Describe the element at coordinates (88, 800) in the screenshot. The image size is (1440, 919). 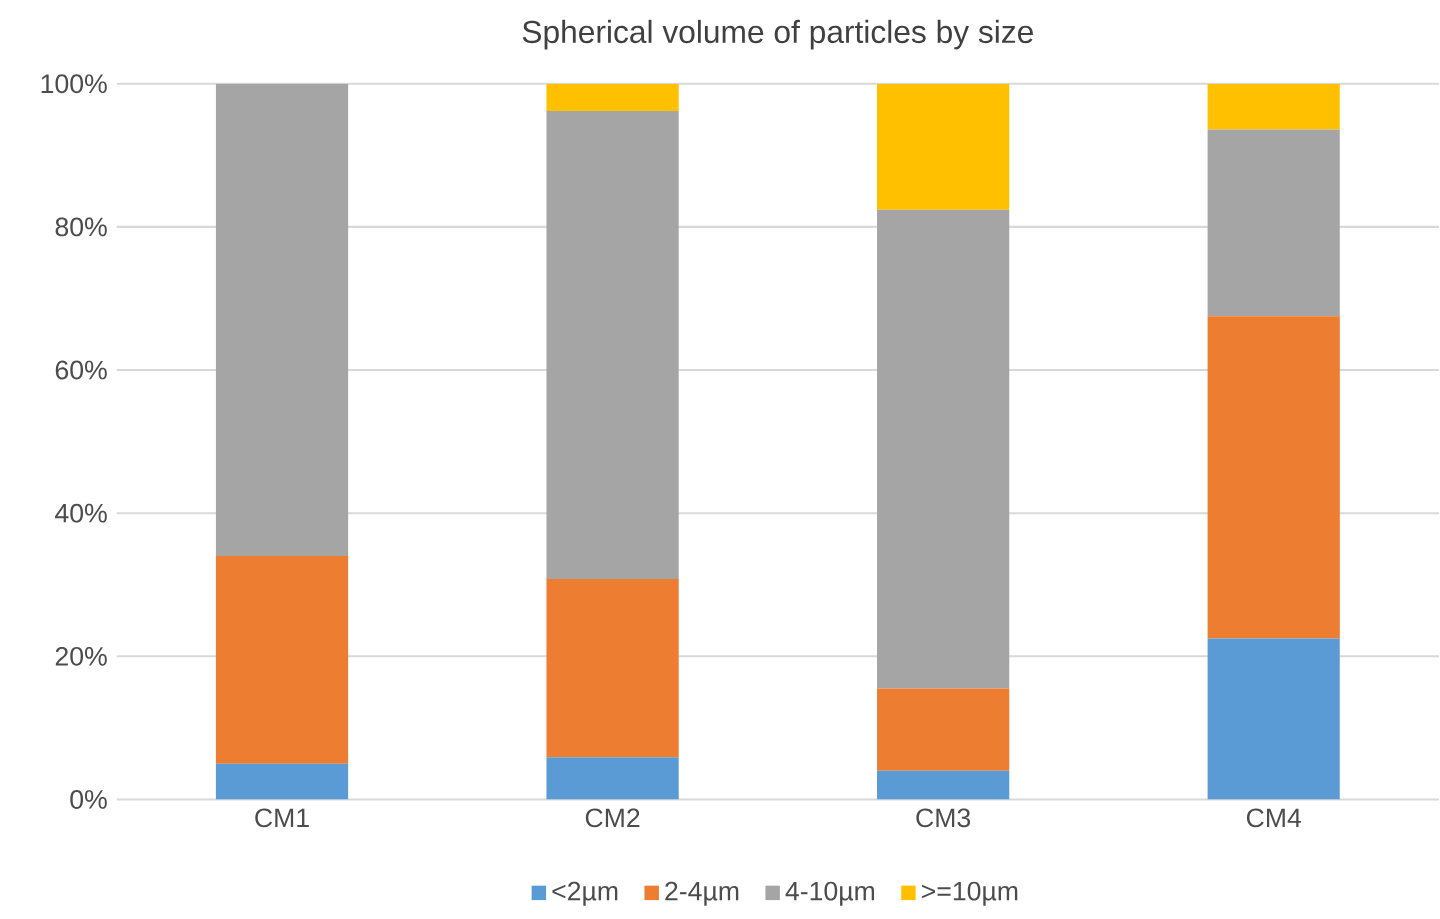
I see `y-tick-label: 0%` at that location.